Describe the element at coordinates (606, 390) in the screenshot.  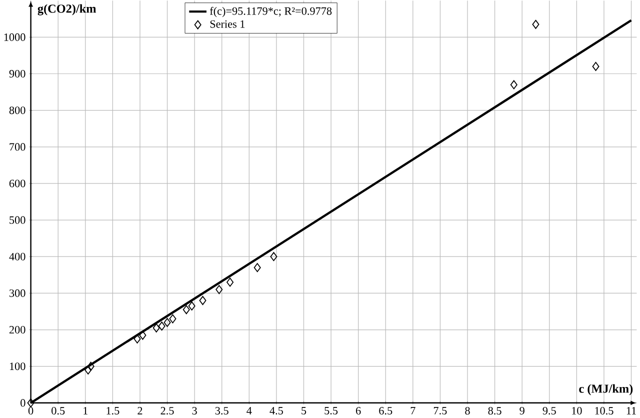
I see `x-axis-title: c (MJ/km)` at that location.